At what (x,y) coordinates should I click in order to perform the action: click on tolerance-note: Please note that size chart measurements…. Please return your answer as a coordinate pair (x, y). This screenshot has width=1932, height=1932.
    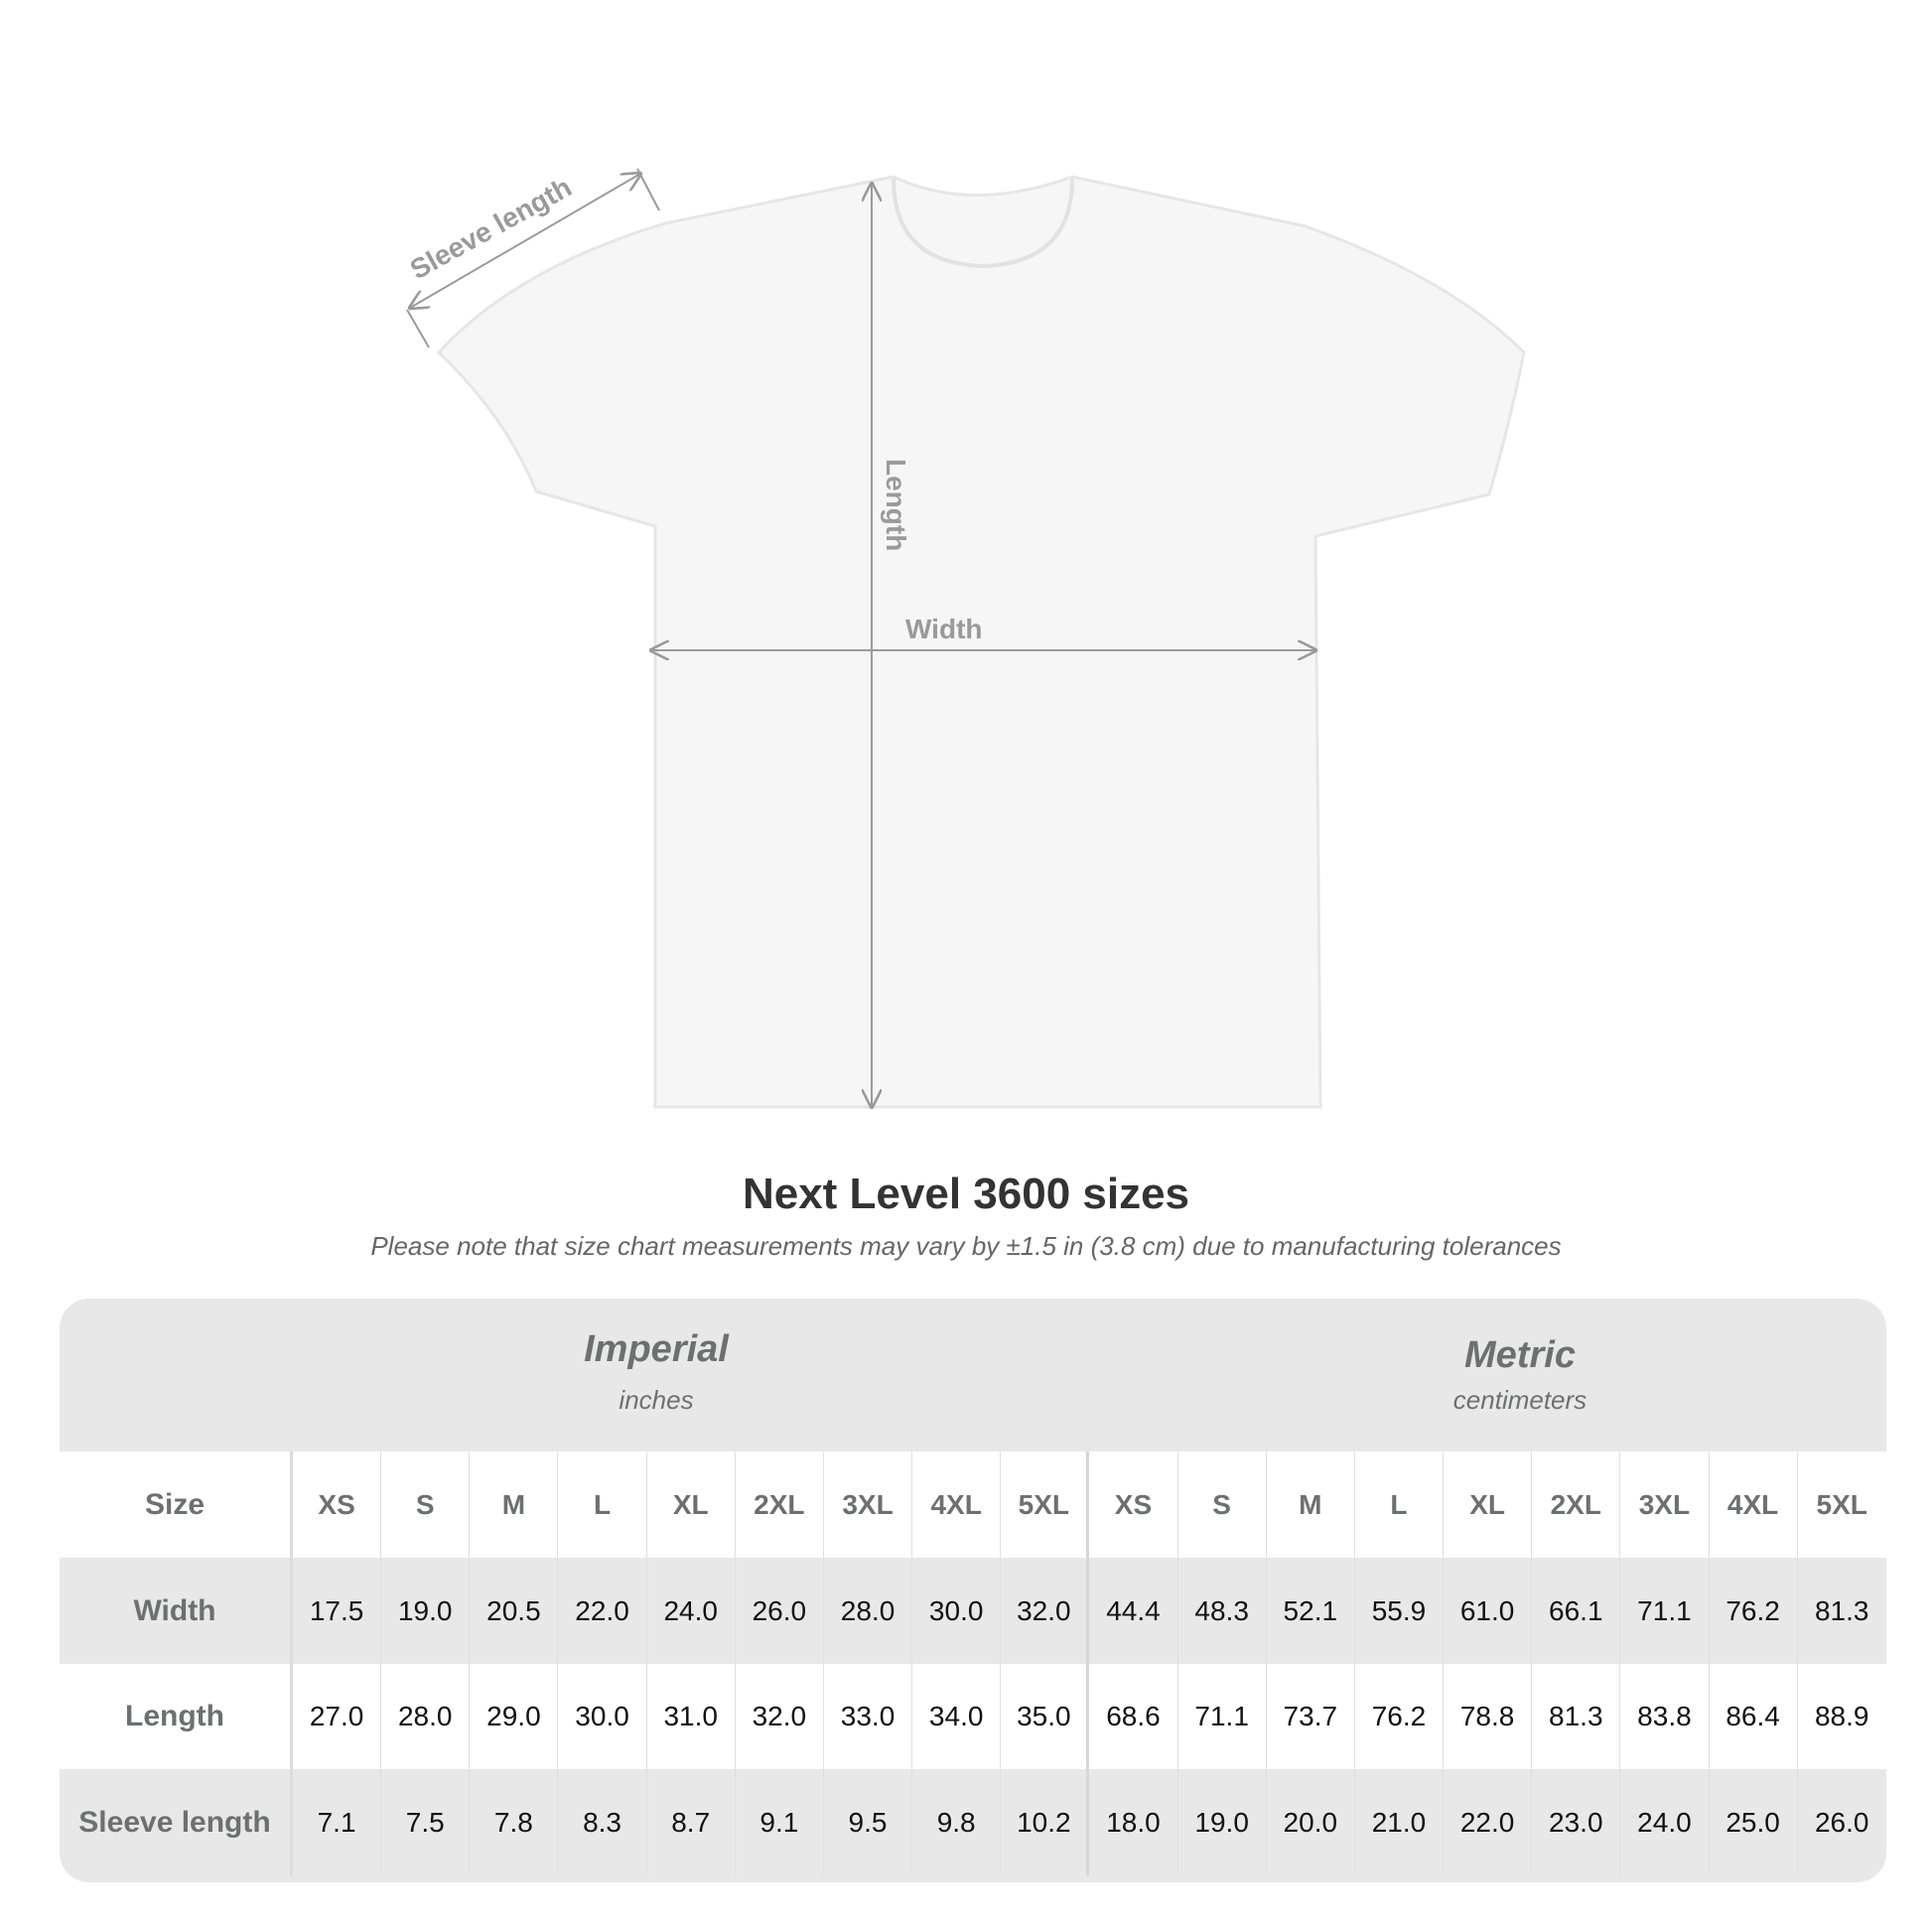
    Looking at the image, I should click on (966, 1246).